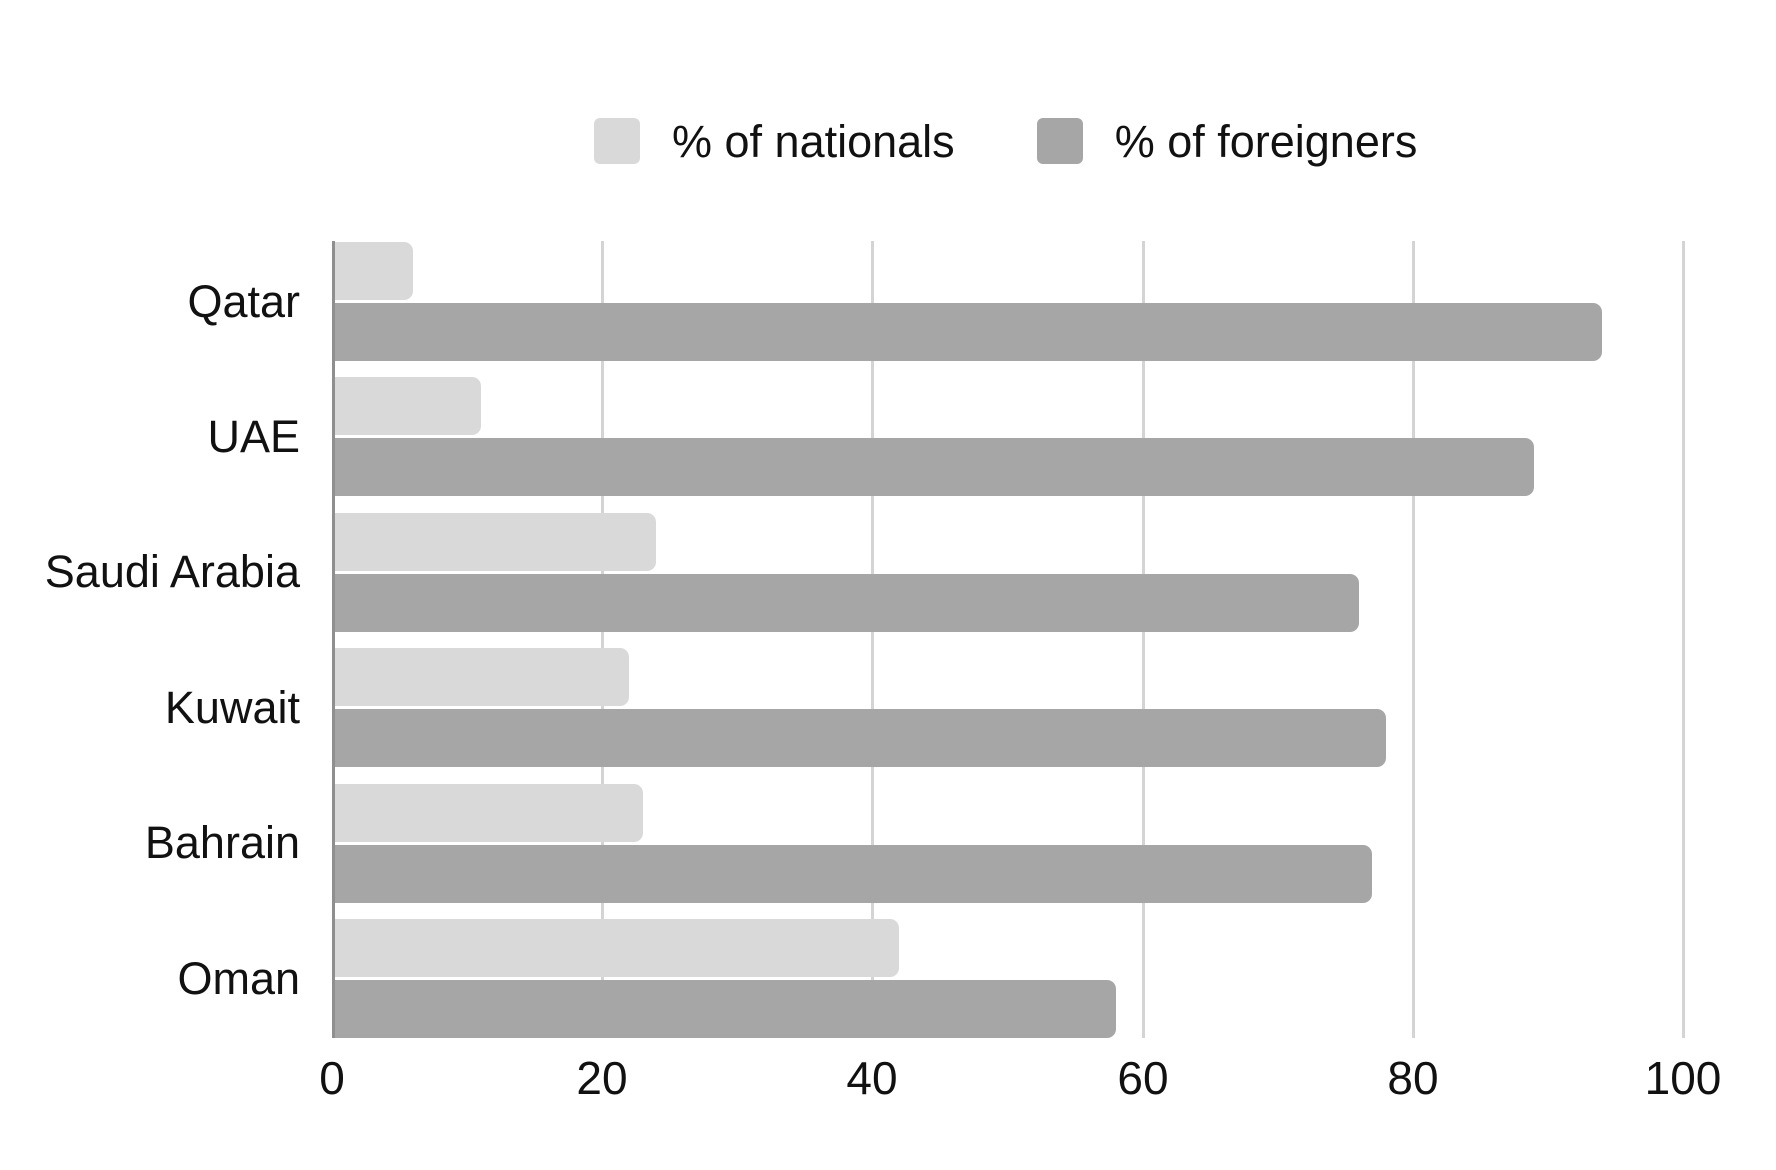 The image size is (1776, 1170). I want to click on legend-item-foreigners: % of foreigners, so click(1227, 141).